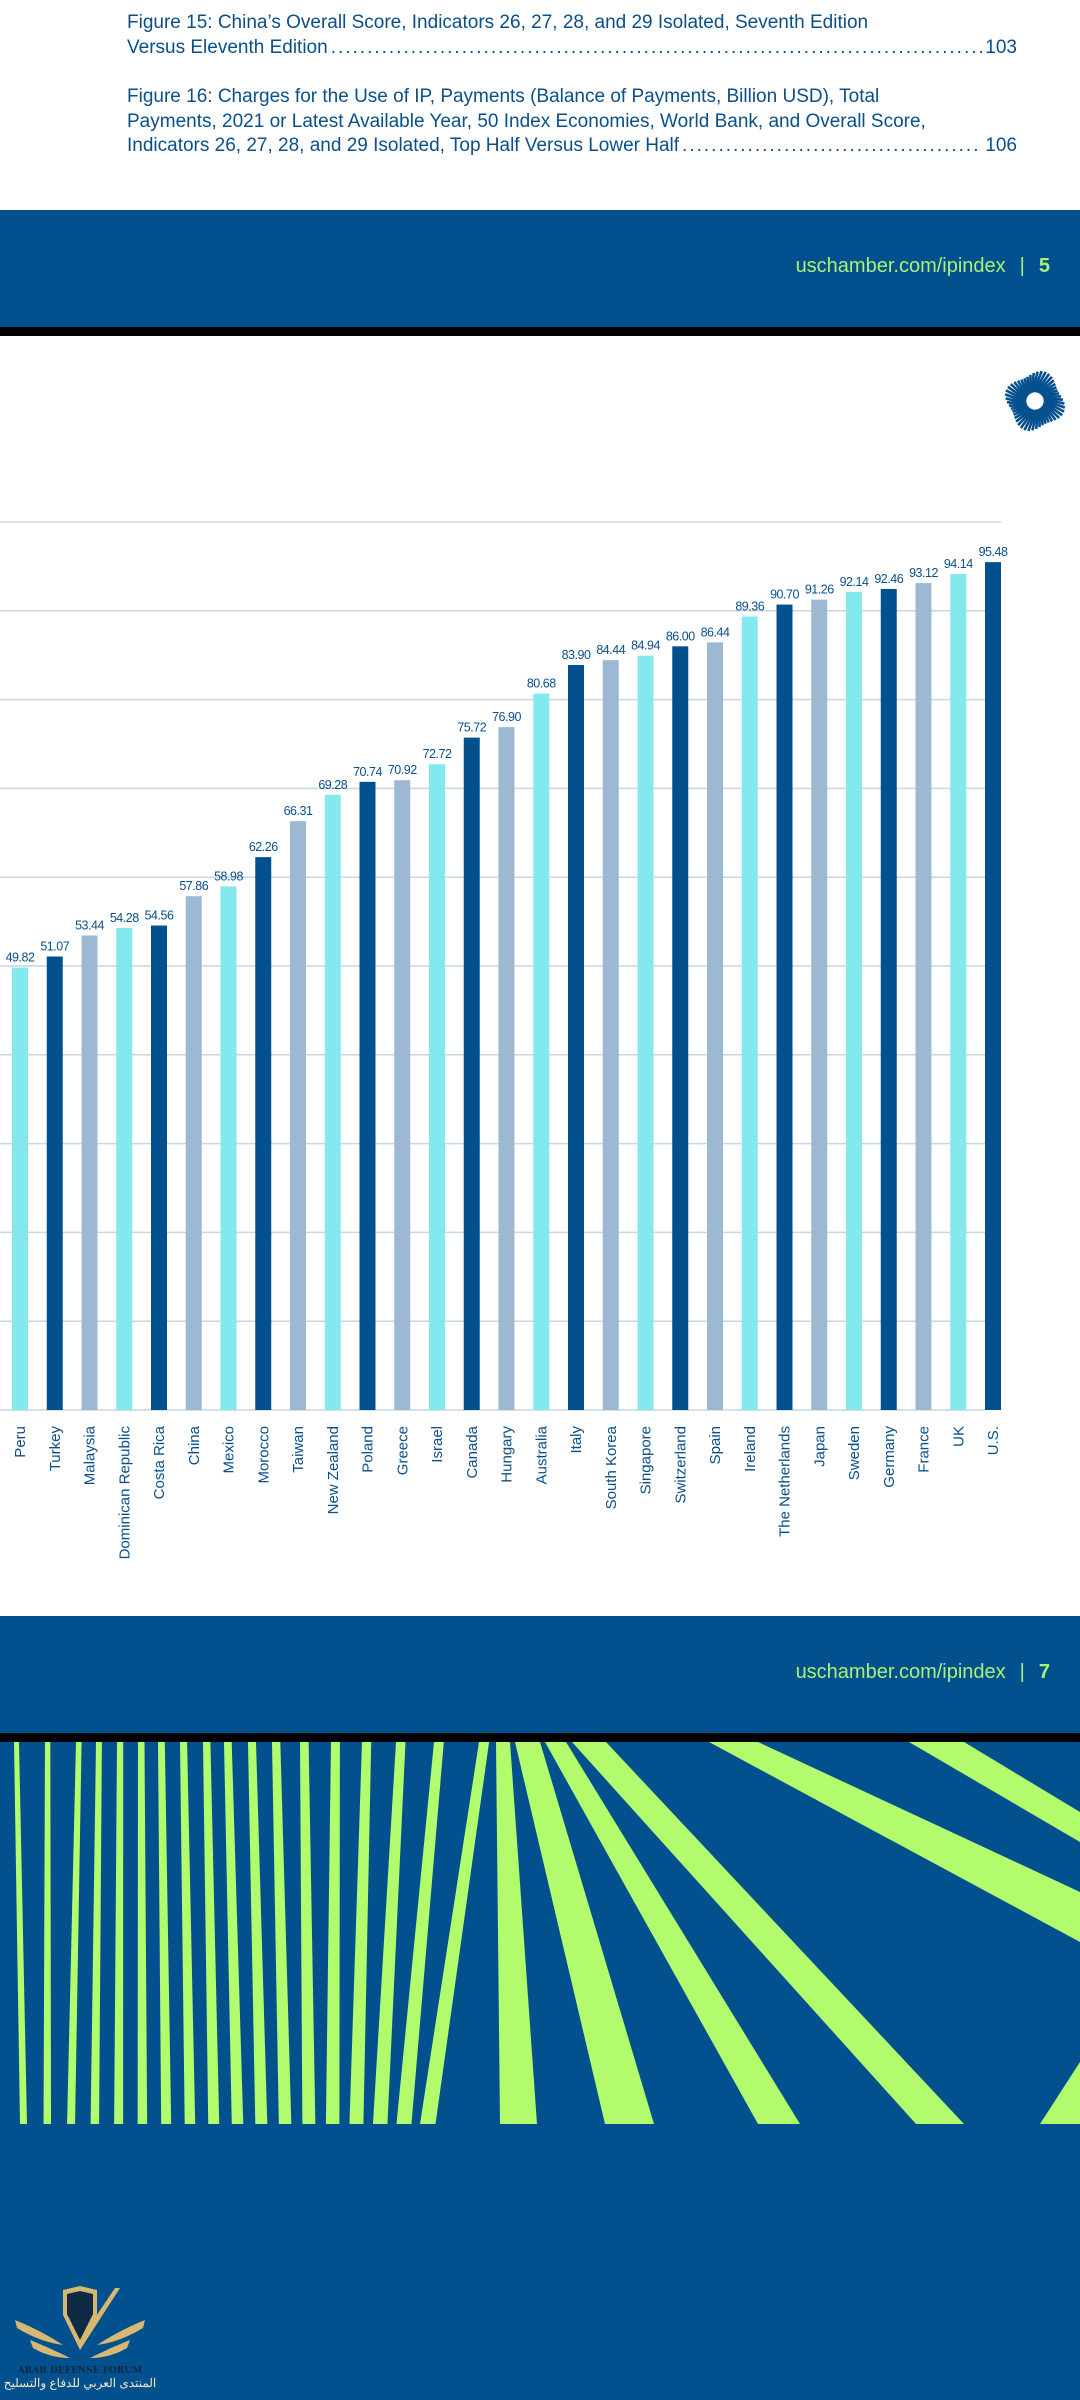 The width and height of the screenshot is (1080, 2400). What do you see at coordinates (993, 552) in the screenshot?
I see `value-label: 95.48` at bounding box center [993, 552].